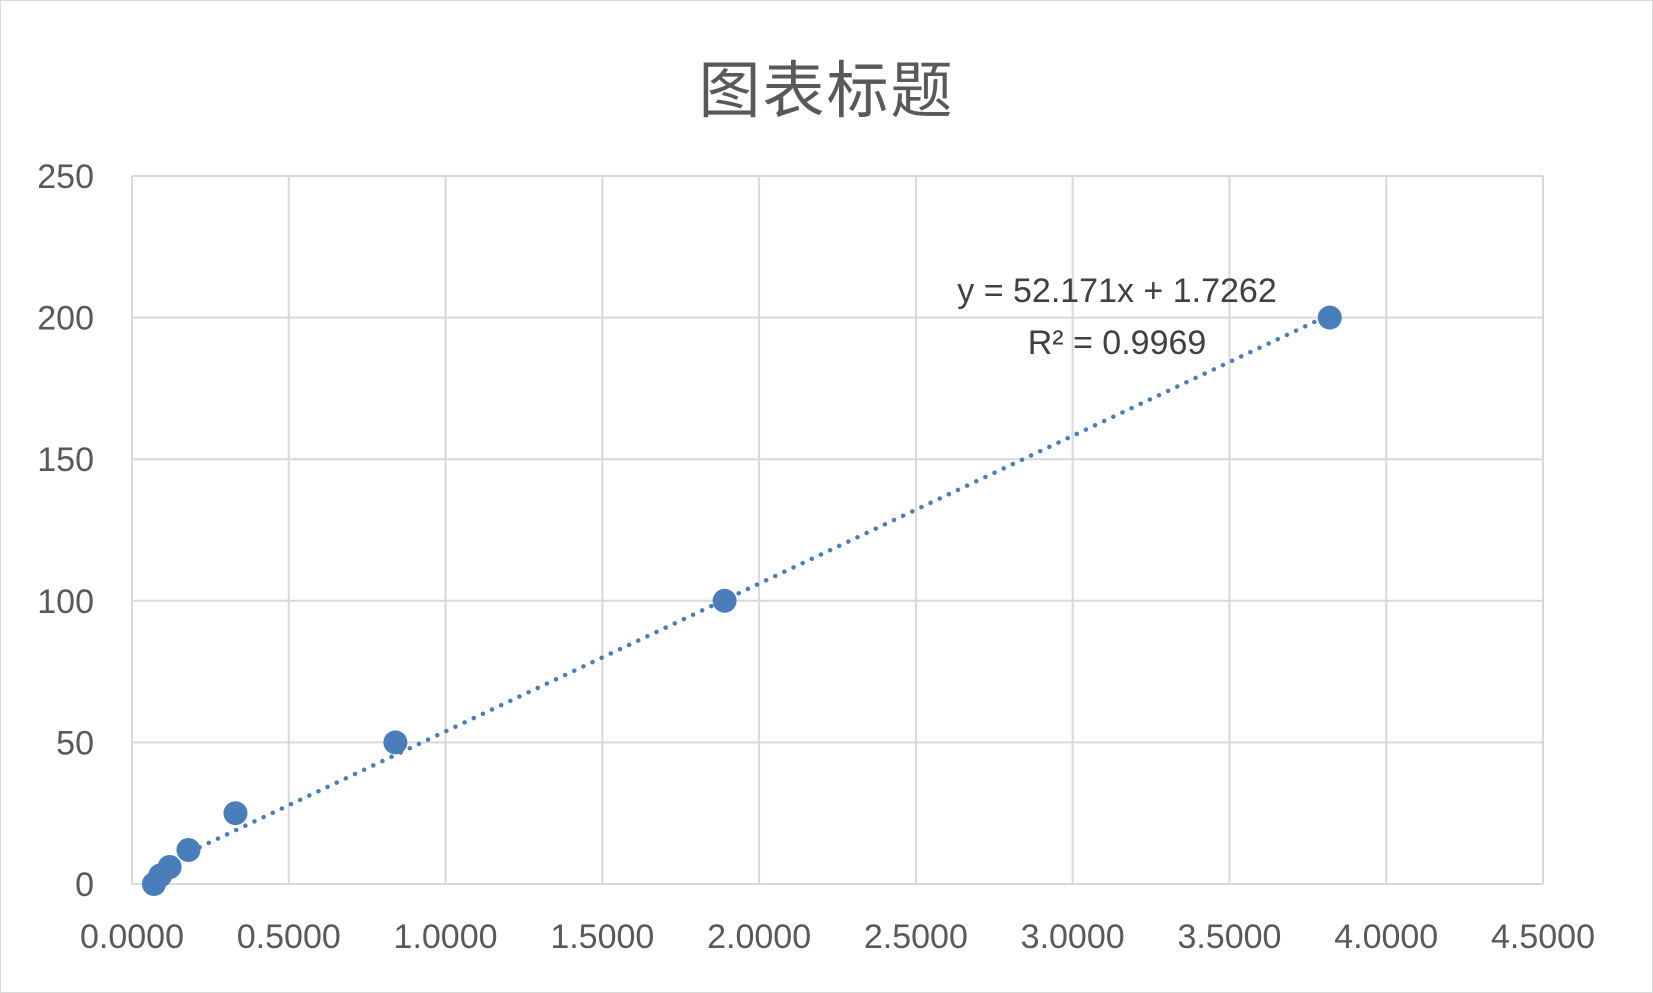 Image resolution: width=1653 pixels, height=993 pixels. What do you see at coordinates (1386, 937) in the screenshot?
I see `x-tick-label: 4.0000` at bounding box center [1386, 937].